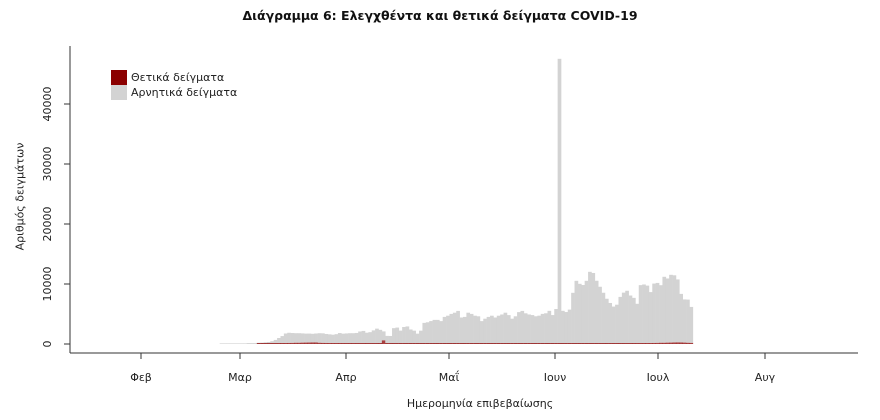  What do you see at coordinates (141, 377) in the screenshot?
I see `svg-text: Φεβ` at bounding box center [141, 377].